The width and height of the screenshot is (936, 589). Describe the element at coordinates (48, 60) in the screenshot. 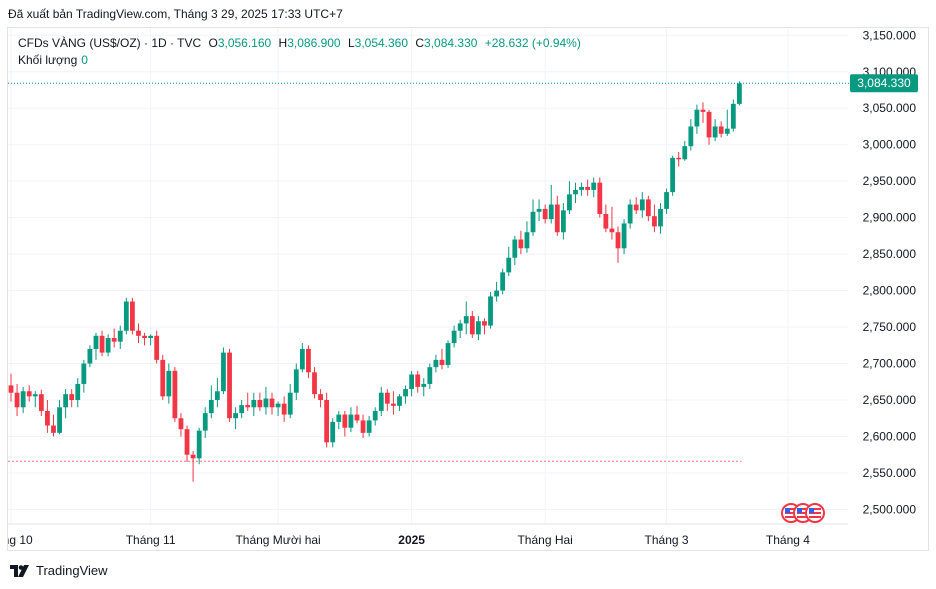

I see `legend-volume-label: Khối lượng` at that location.